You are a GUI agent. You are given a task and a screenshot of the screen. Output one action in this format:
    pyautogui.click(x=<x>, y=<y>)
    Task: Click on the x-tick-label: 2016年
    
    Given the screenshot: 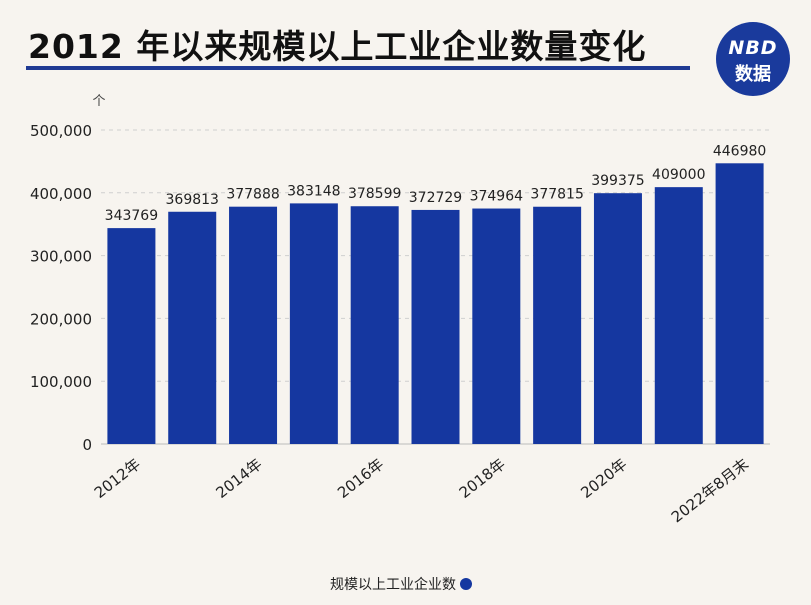 What is the action you would take?
    pyautogui.click(x=360, y=478)
    